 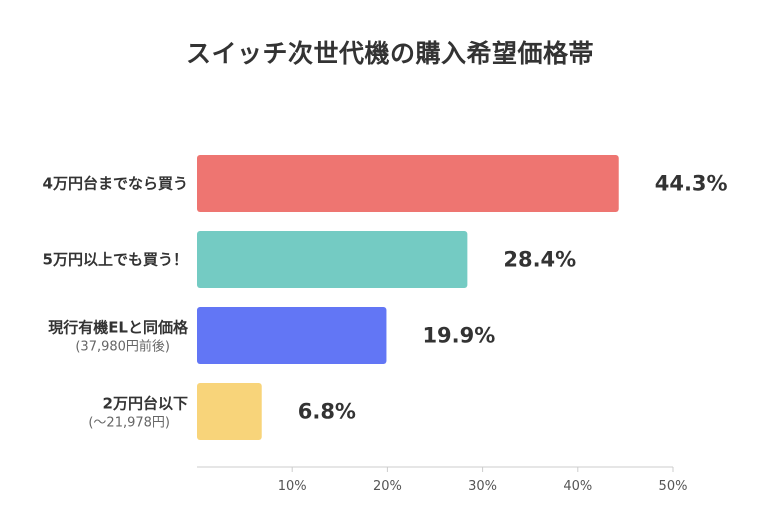 What do you see at coordinates (442, 480) in the screenshot?
I see `x-axis: 10% 20% 30% 40% 50%` at bounding box center [442, 480].